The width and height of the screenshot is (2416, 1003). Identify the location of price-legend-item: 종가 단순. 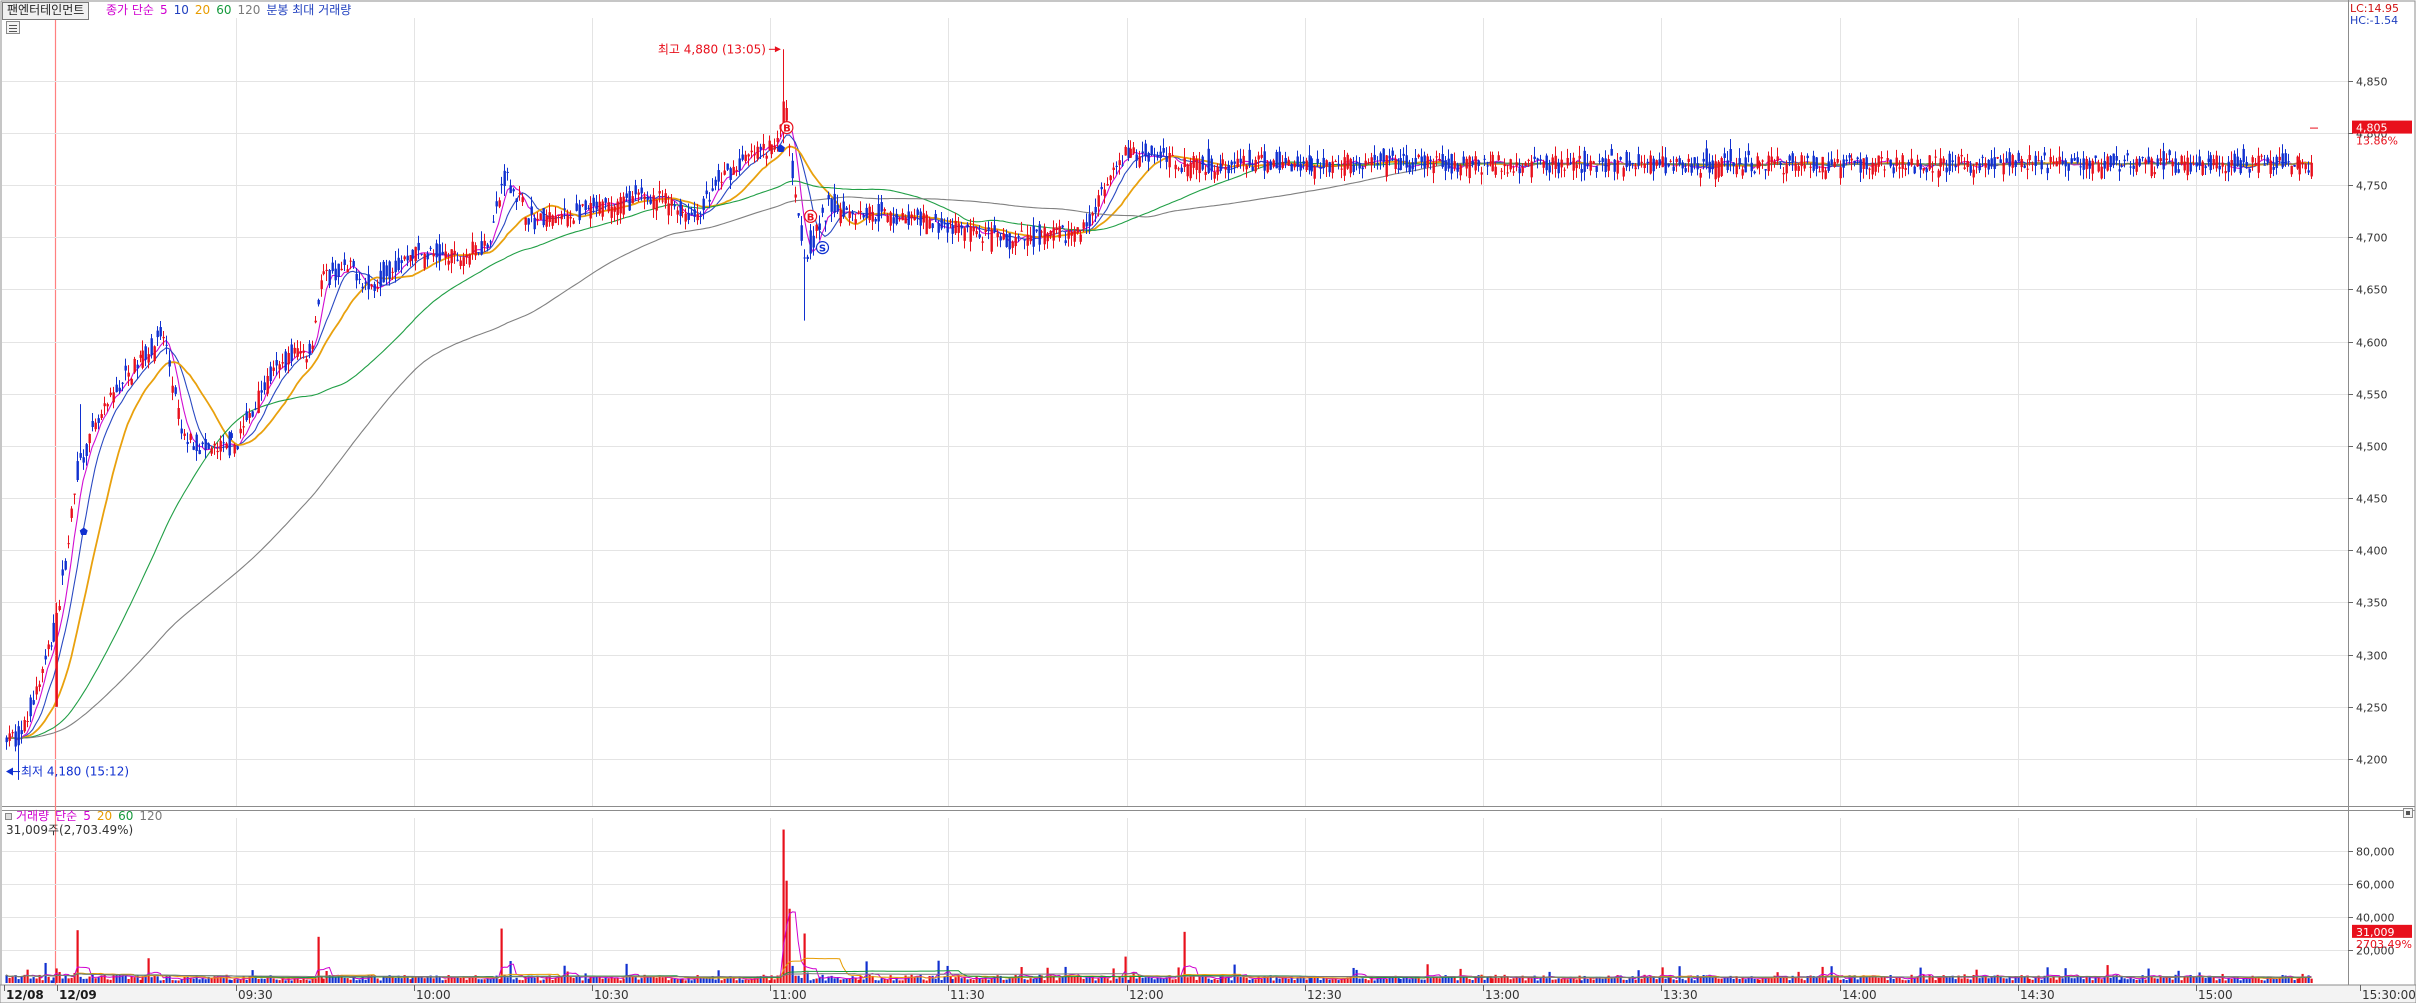
(130, 10).